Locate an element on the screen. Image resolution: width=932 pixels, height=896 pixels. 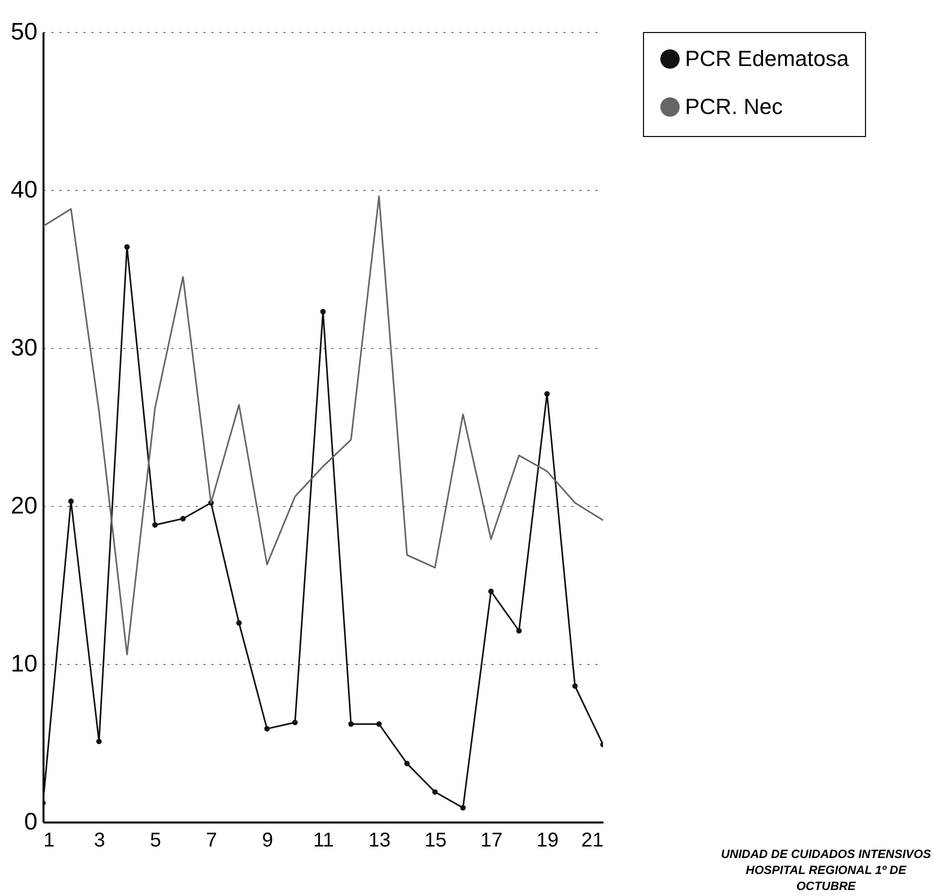
y-tick-label: 40 is located at coordinates (24, 190).